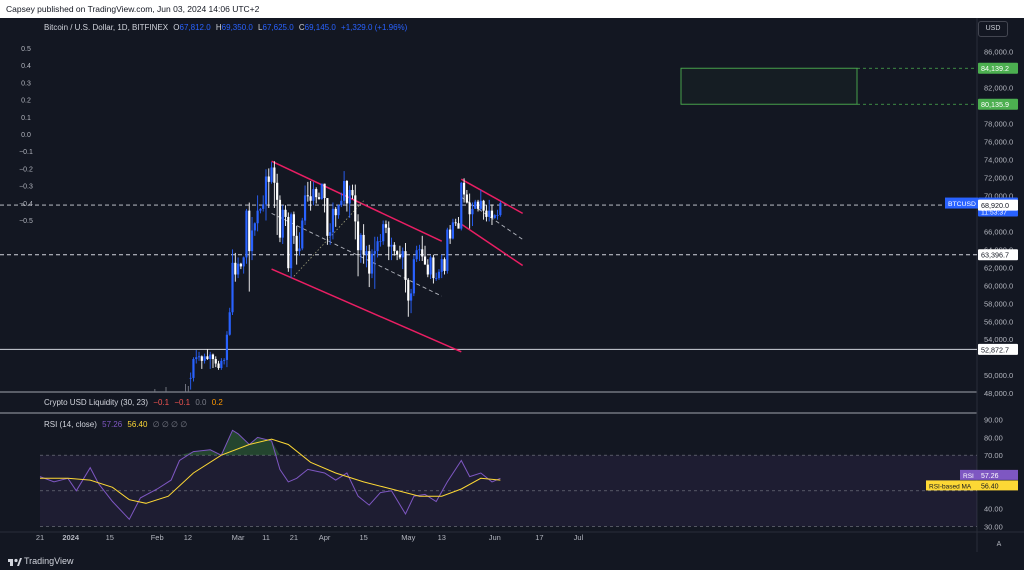  Describe the element at coordinates (310, 537) in the screenshot. I see `time-axis: 21 2024 15 Feb 12 Mar 11 21 Apr 15 May 13 Jun 17 Jul` at that location.